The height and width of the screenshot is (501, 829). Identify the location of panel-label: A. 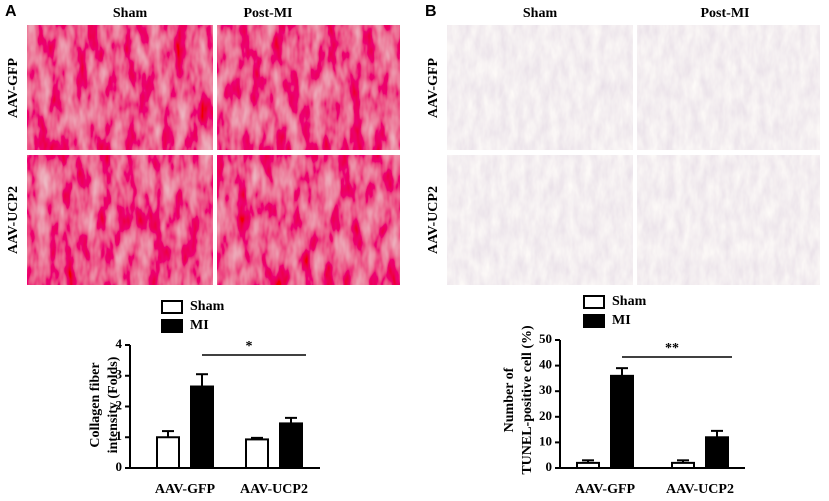
(11, 11).